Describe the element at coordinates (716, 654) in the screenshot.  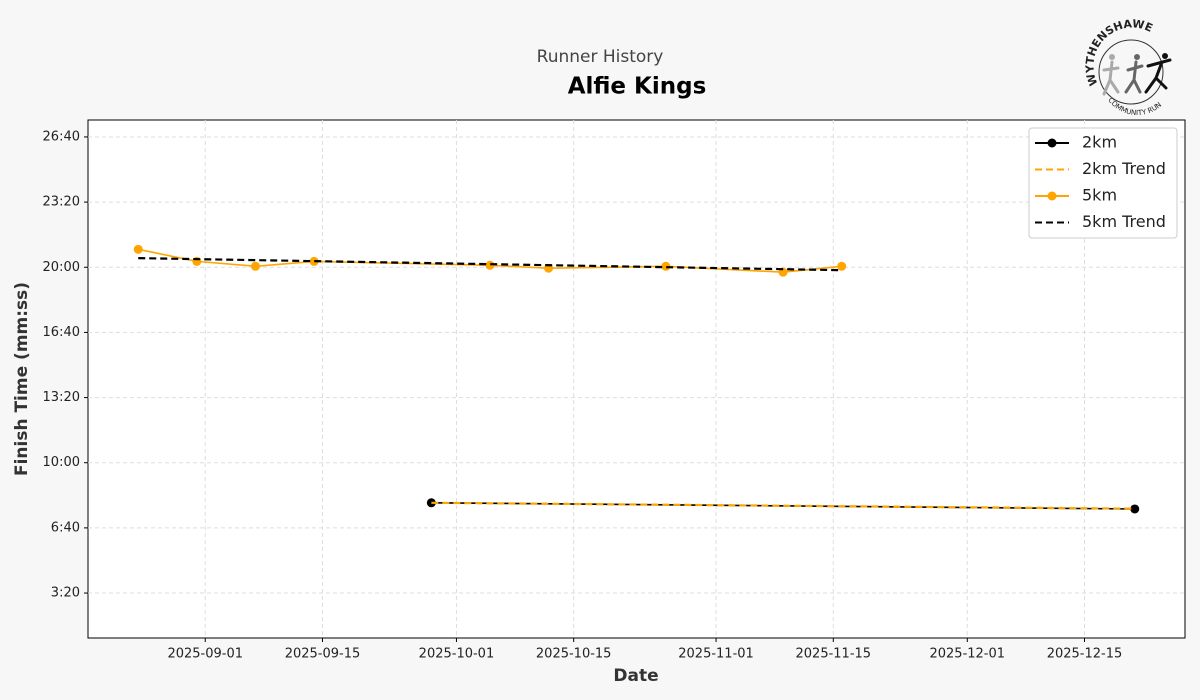
I see `x-tick-label: 2025-11-01` at that location.